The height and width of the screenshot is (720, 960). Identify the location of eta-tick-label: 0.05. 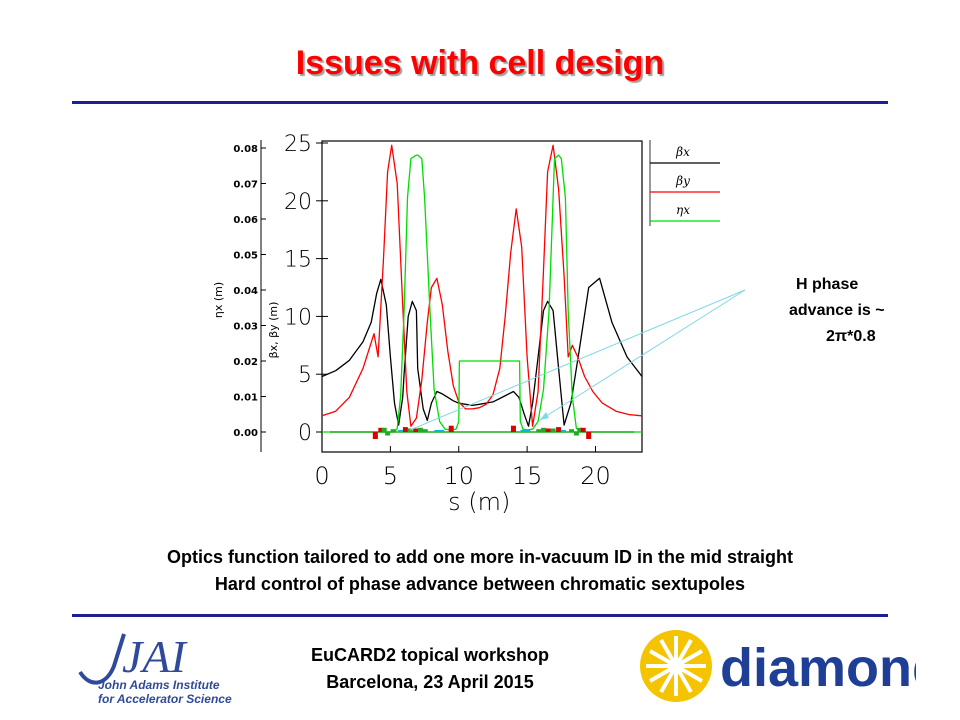
(245, 256).